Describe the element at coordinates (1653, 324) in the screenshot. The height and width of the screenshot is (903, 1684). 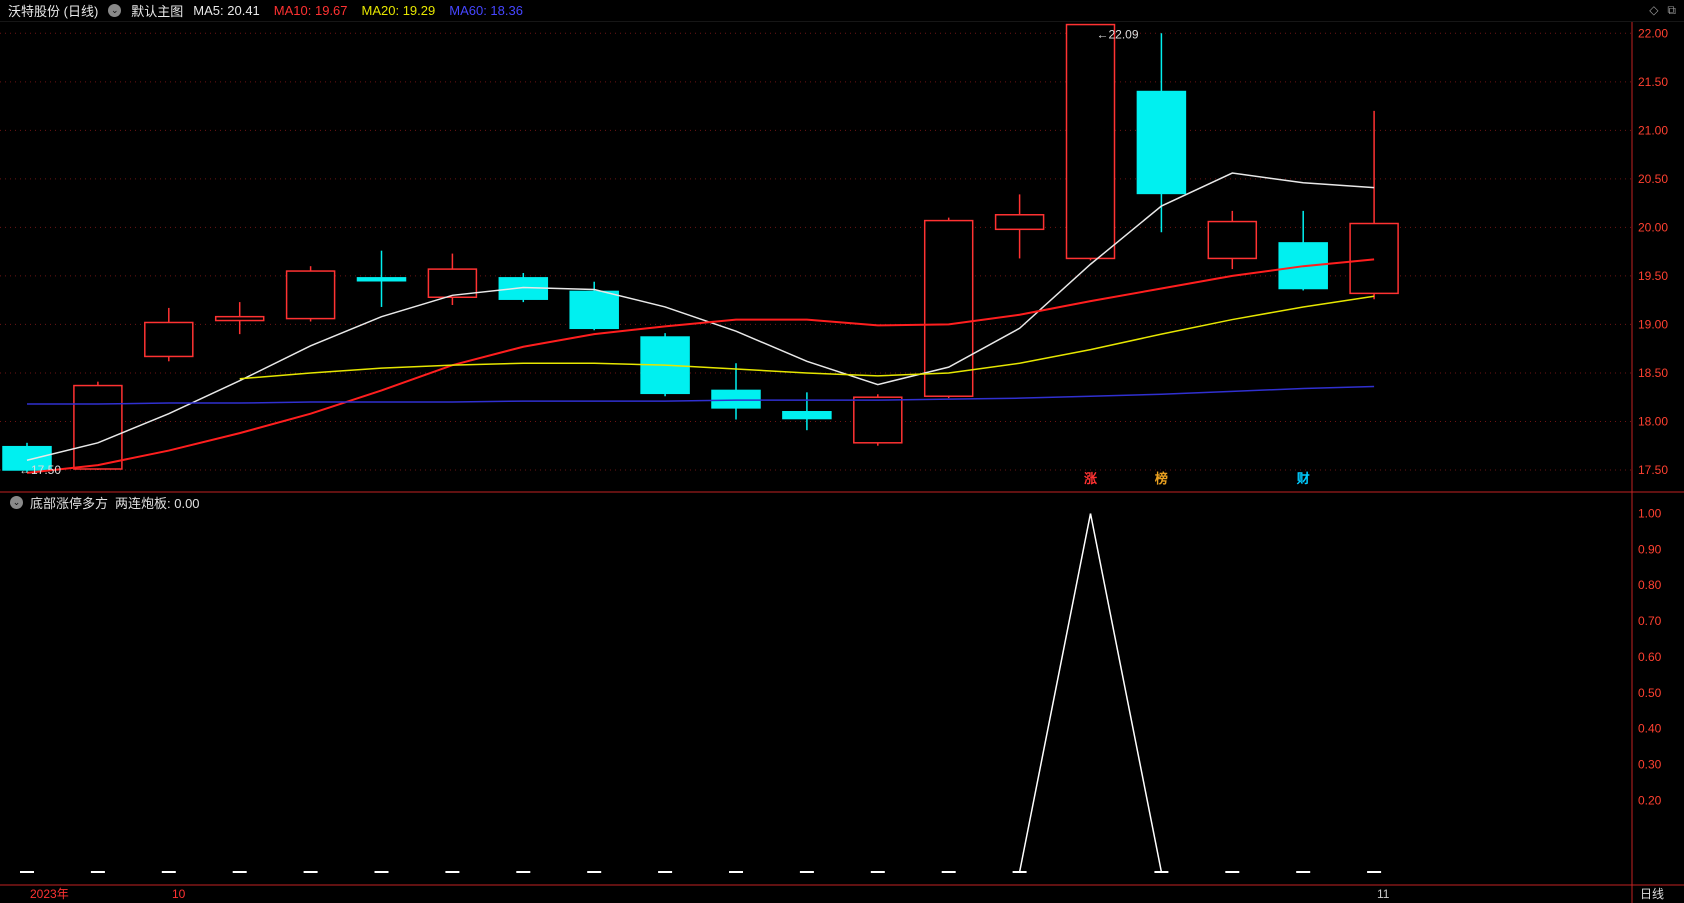
I see `price-axis-label: 19.00` at that location.